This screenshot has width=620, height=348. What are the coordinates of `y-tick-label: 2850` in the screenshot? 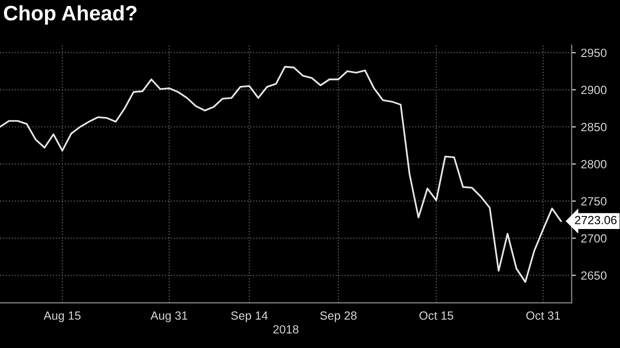 It's located at (593, 127).